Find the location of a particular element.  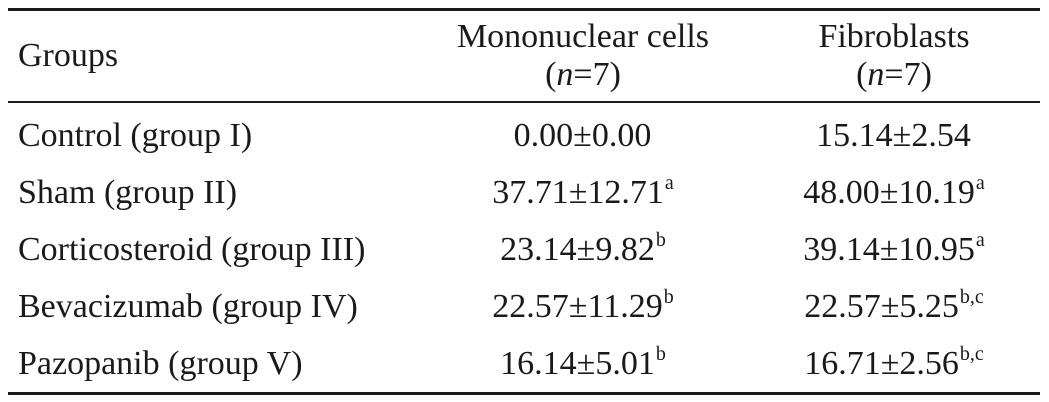

row-group-name: Control (group I) is located at coordinates (135, 135).